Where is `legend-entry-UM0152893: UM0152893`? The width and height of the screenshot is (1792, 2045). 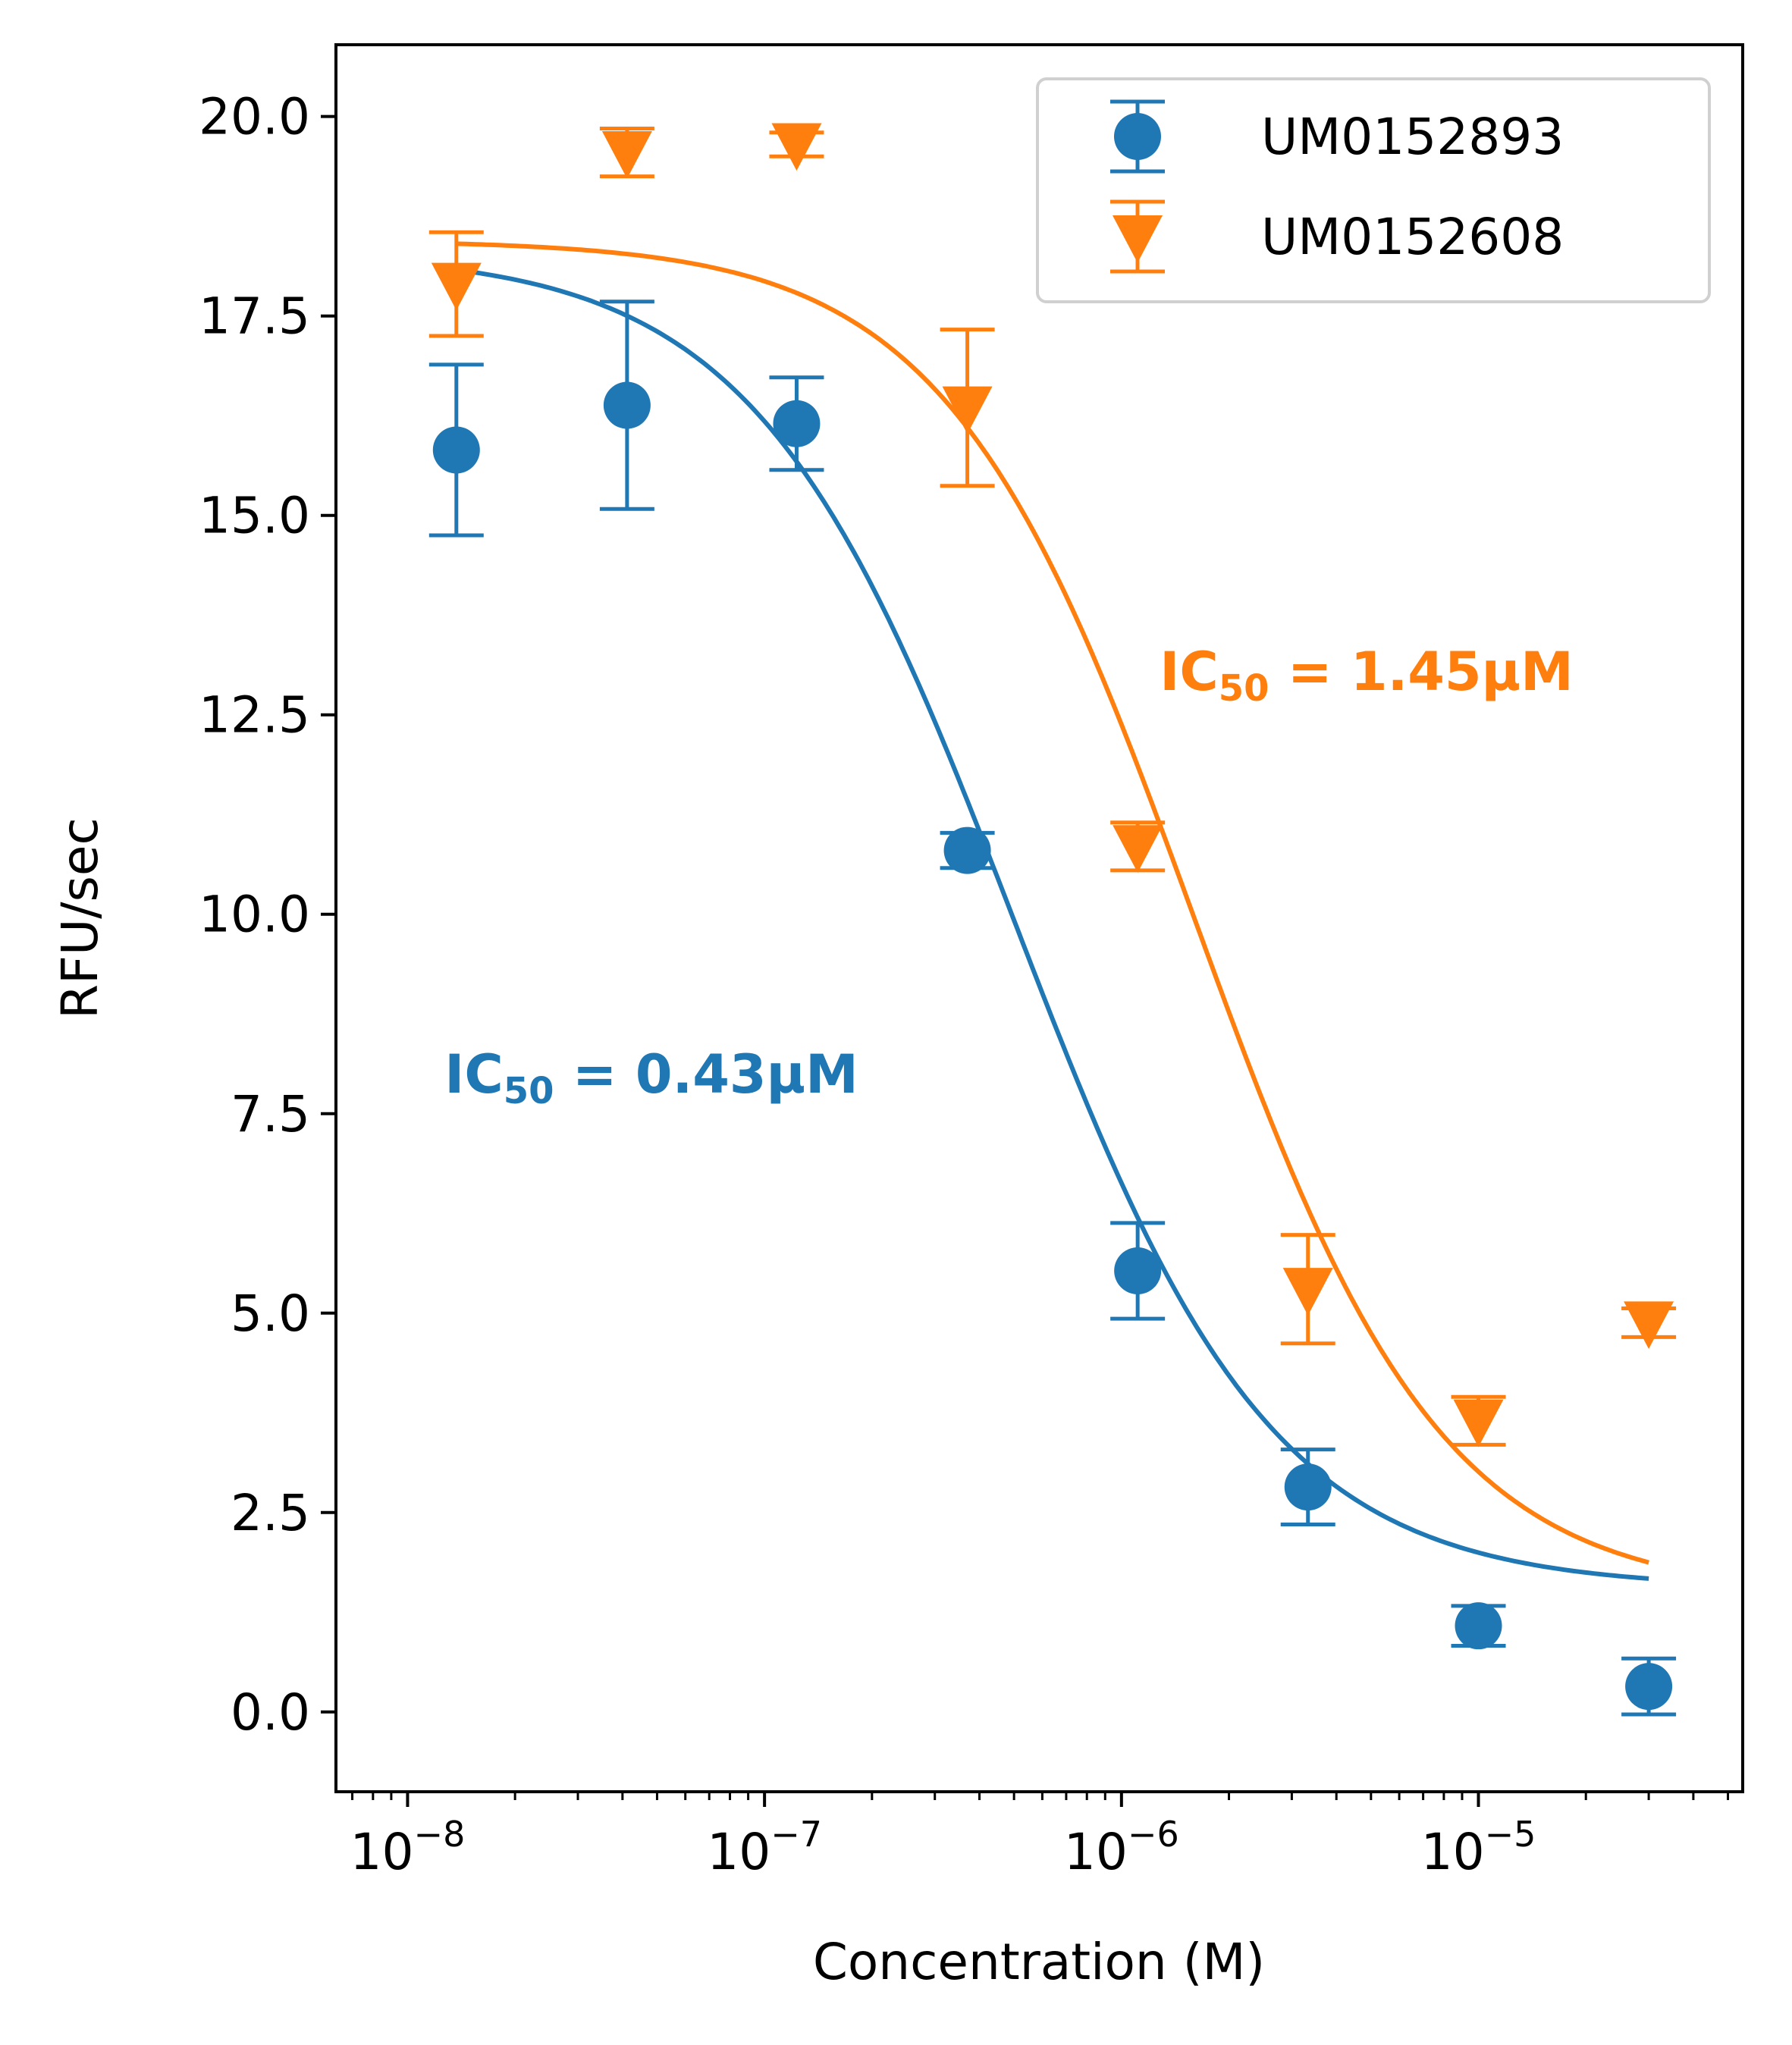
legend-entry-UM0152893: UM0152893 is located at coordinates (1337, 136).